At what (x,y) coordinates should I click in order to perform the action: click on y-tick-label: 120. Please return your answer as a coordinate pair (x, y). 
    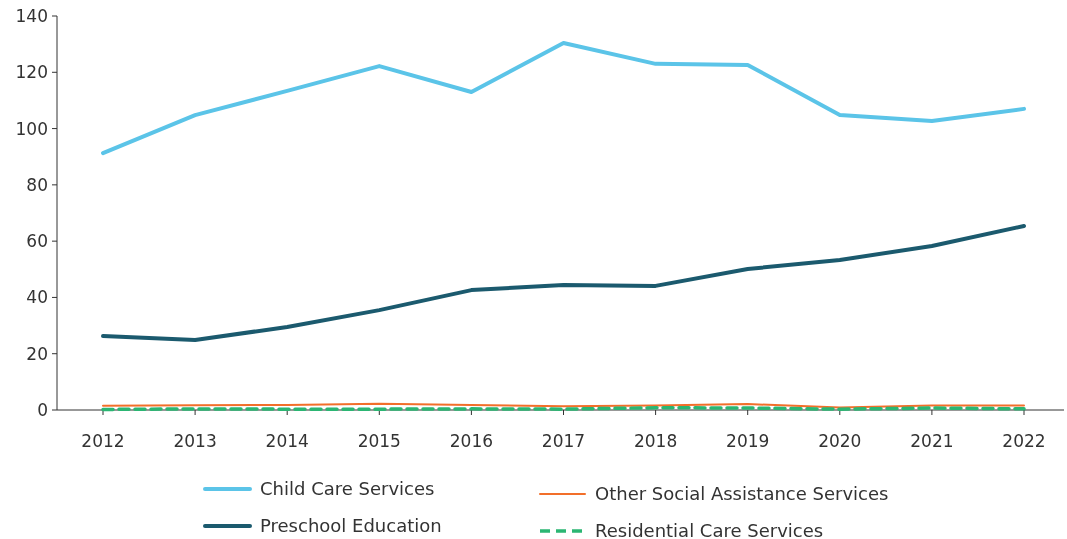
    Looking at the image, I should click on (31, 72).